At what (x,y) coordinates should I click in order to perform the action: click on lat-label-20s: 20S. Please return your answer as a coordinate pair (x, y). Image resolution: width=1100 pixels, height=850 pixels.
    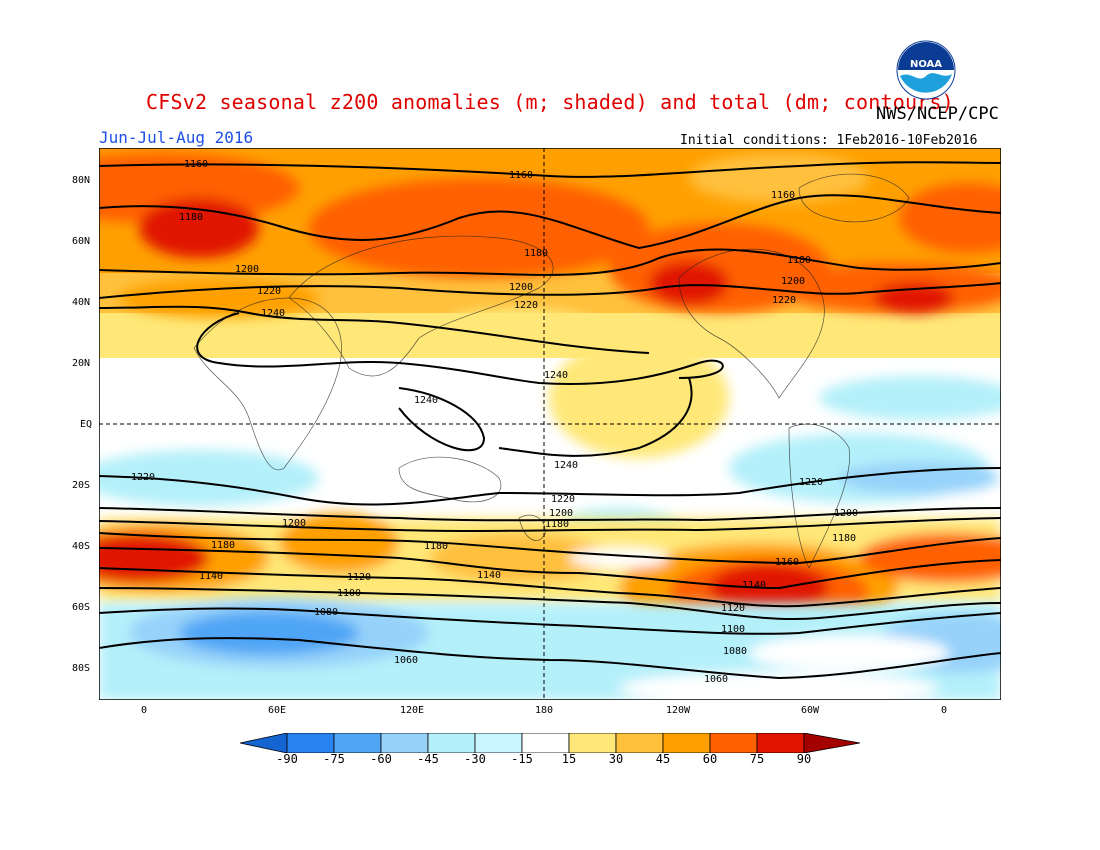
    Looking at the image, I should click on (81, 485).